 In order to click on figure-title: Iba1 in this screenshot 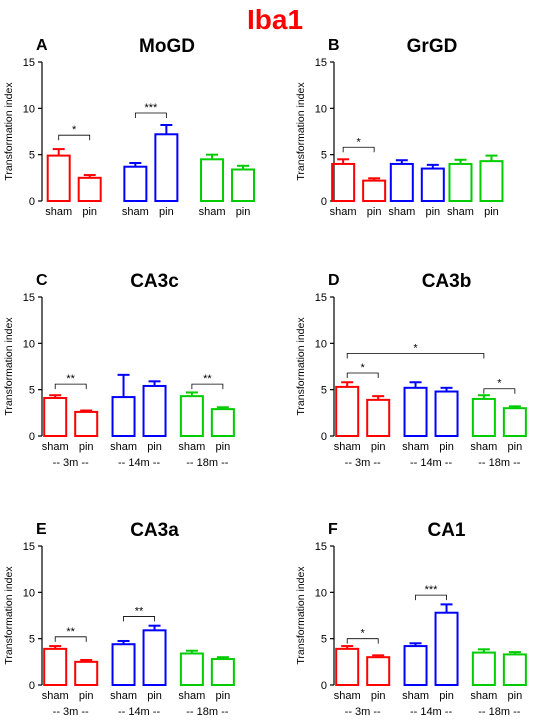, I will do `click(275, 19)`.